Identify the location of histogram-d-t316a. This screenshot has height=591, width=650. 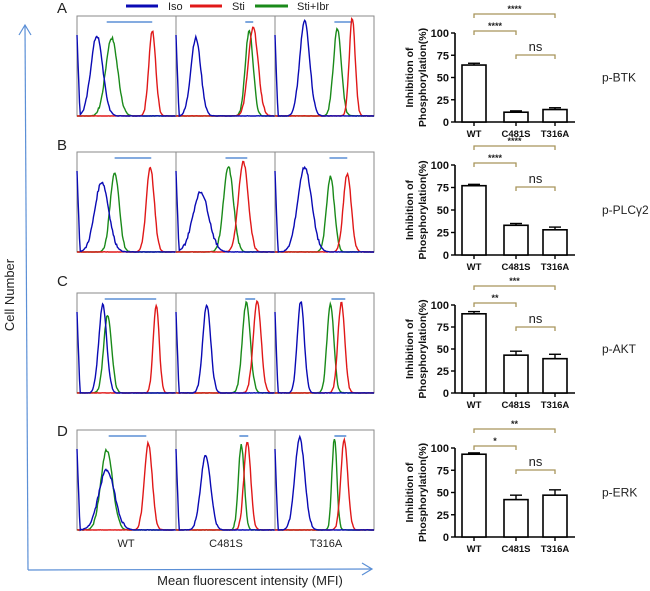
(324, 480).